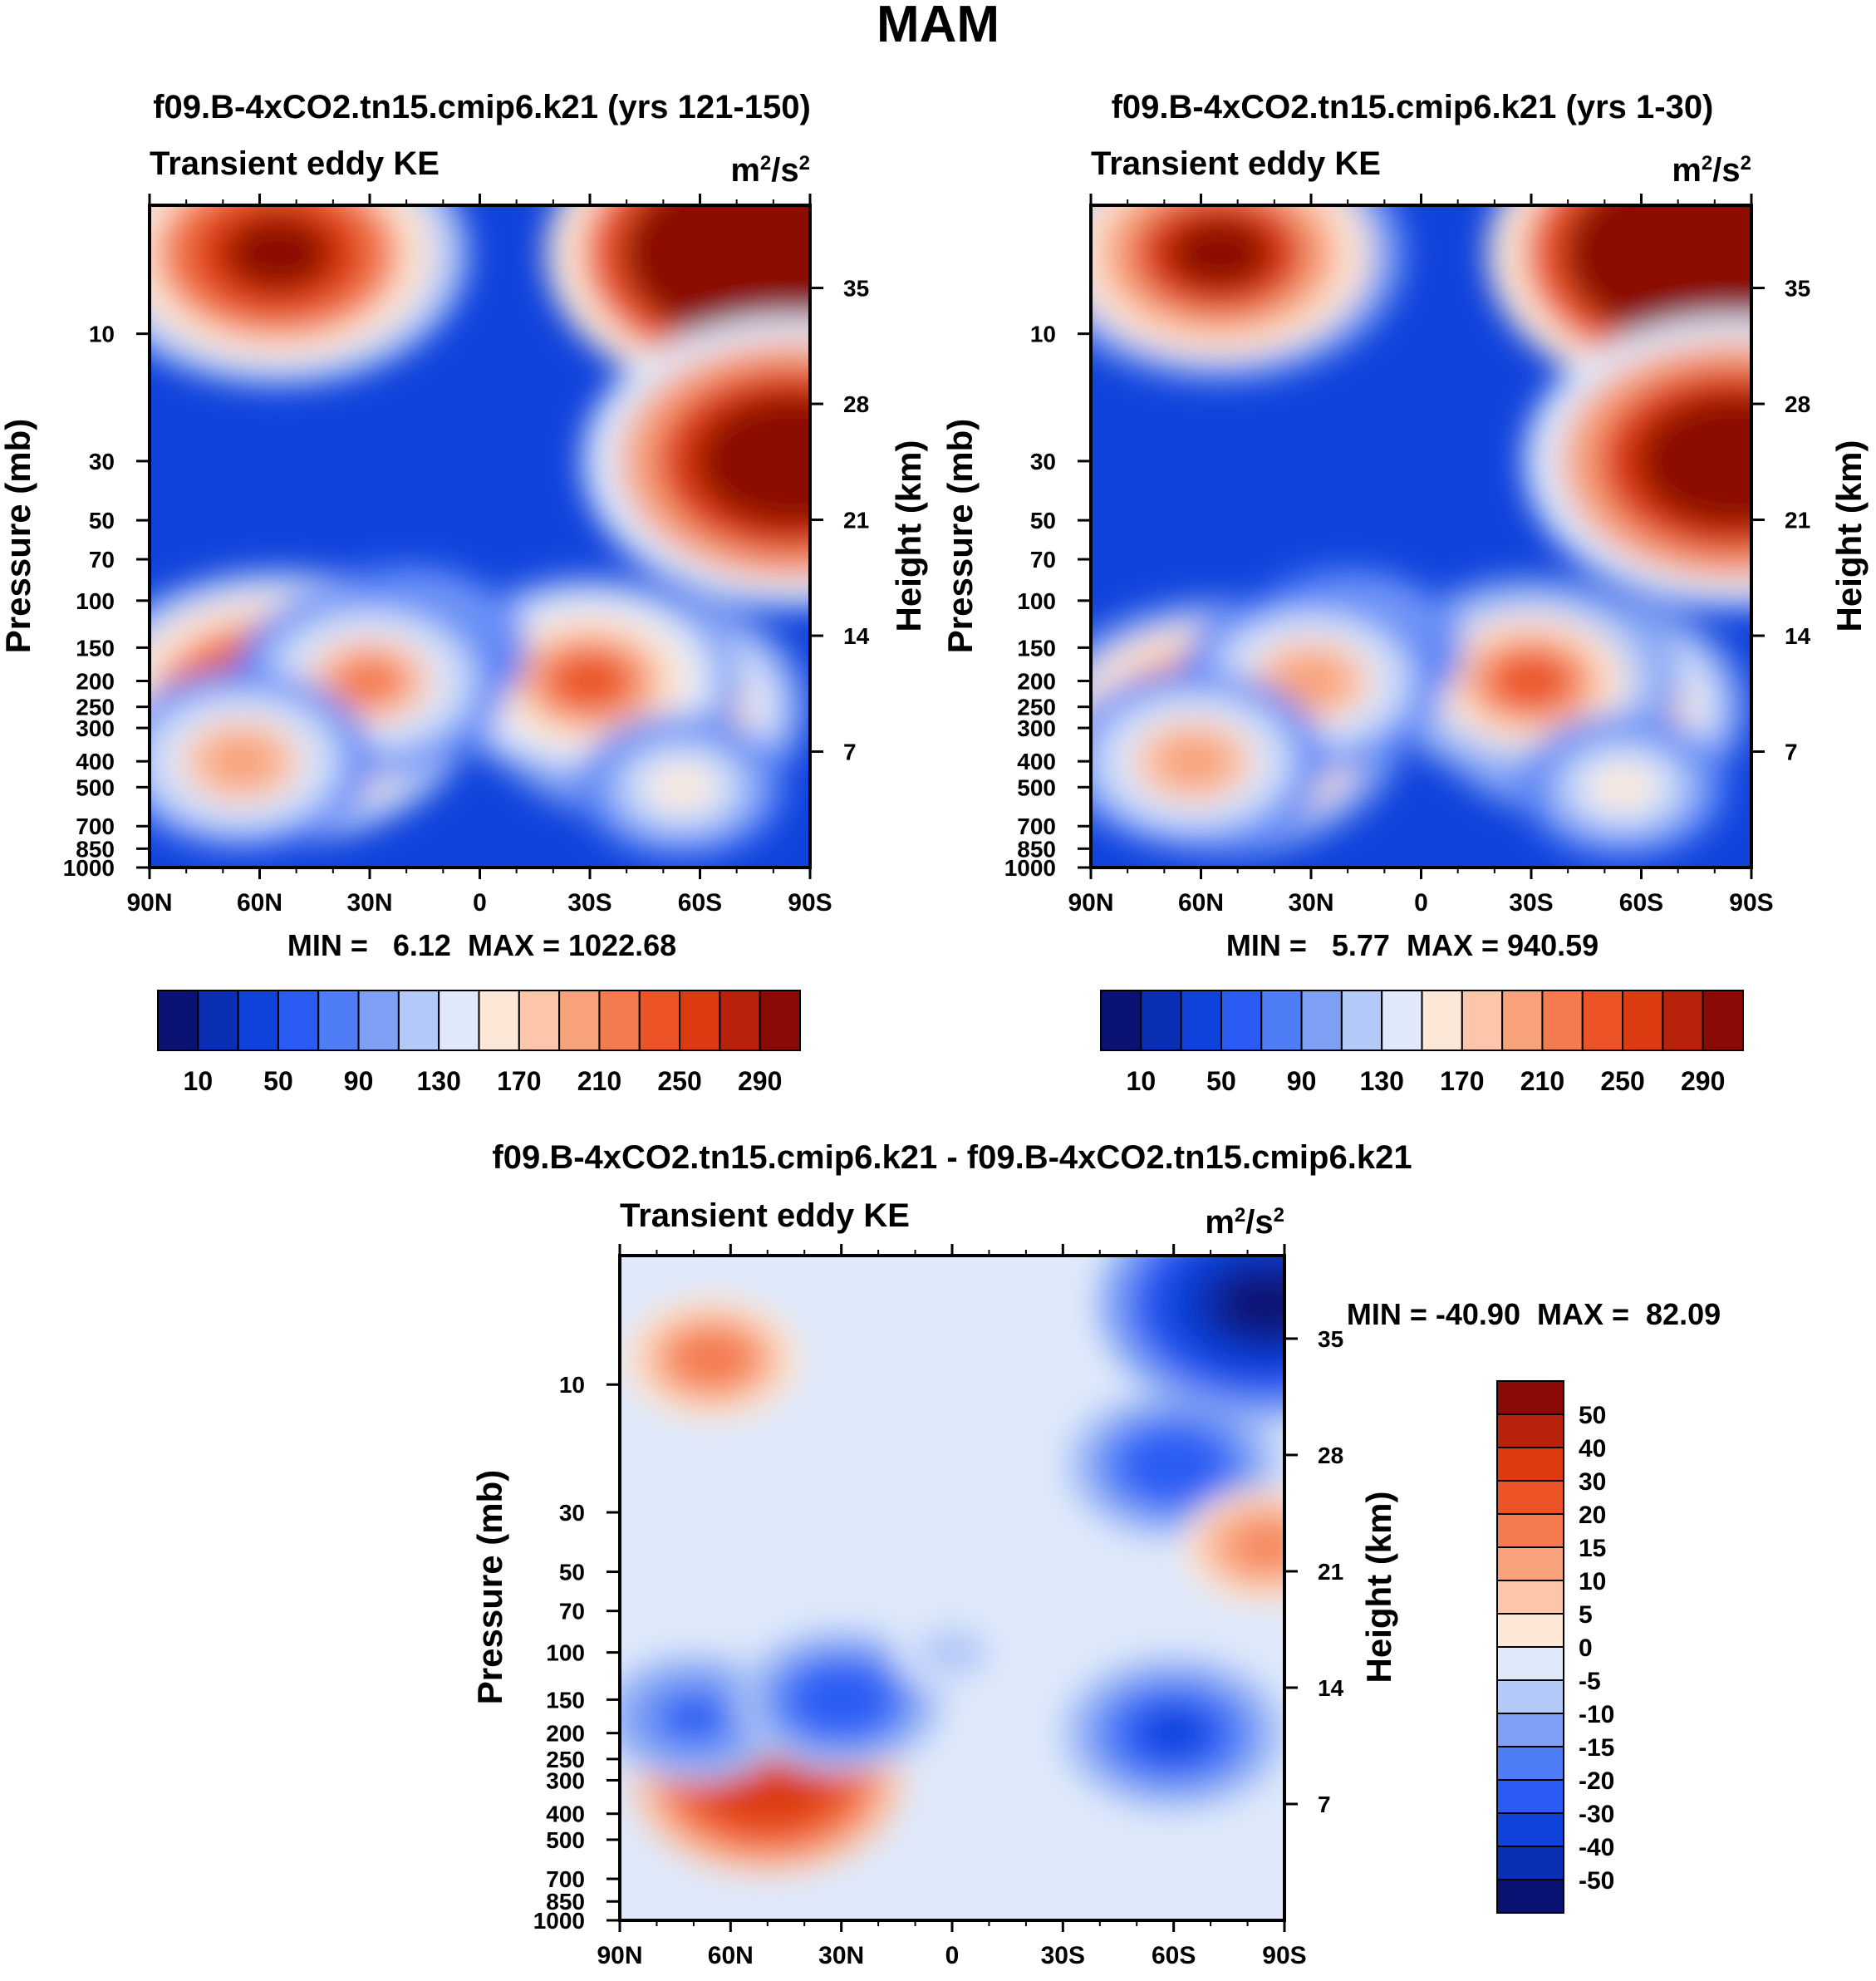 This screenshot has height=1981, width=1876. What do you see at coordinates (259, 903) in the screenshot?
I see `x-tick-label: 60N` at bounding box center [259, 903].